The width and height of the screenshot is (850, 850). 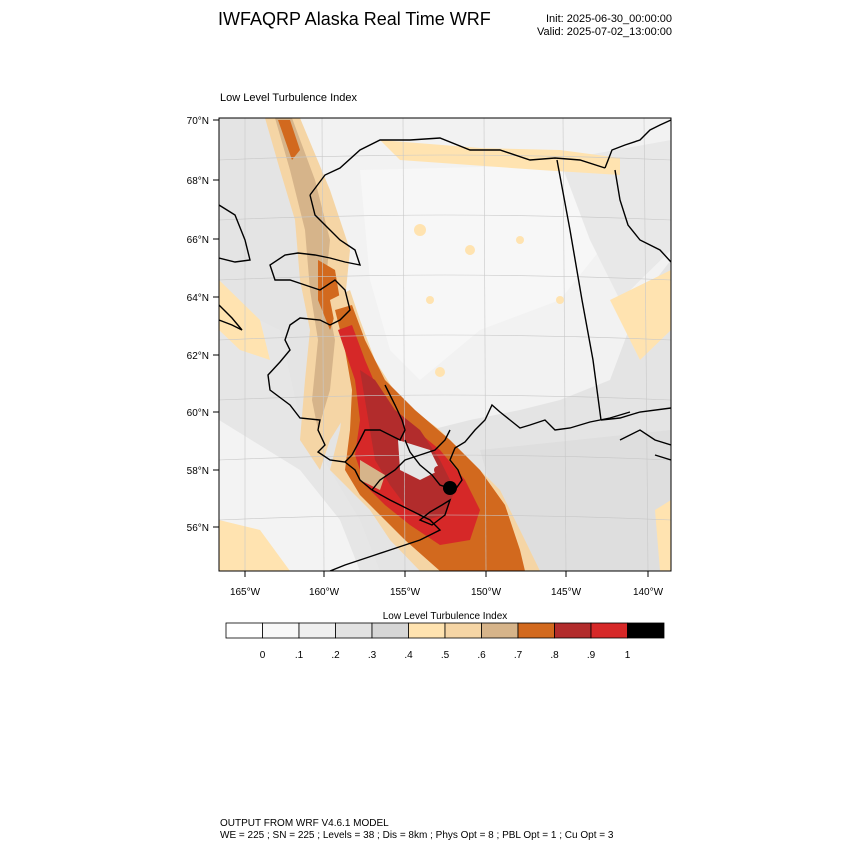 I want to click on page-title: IWFAQRP Alaska Real Time WRF, so click(x=354, y=19).